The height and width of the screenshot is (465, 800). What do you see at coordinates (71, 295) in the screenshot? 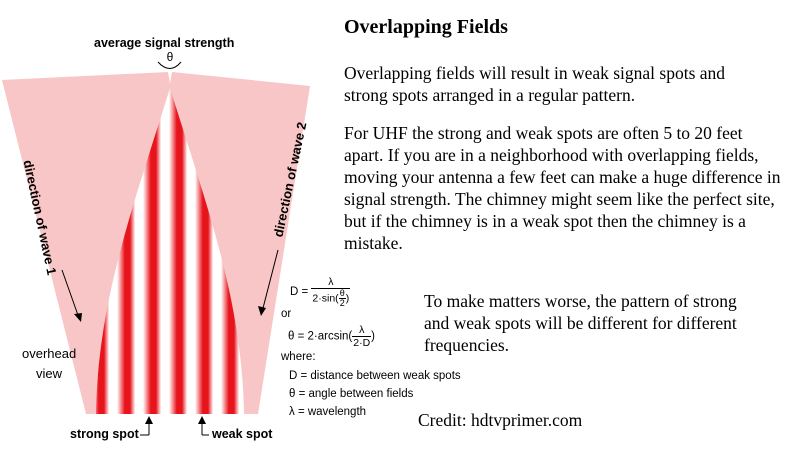
I see `wave1-arrow` at bounding box center [71, 295].